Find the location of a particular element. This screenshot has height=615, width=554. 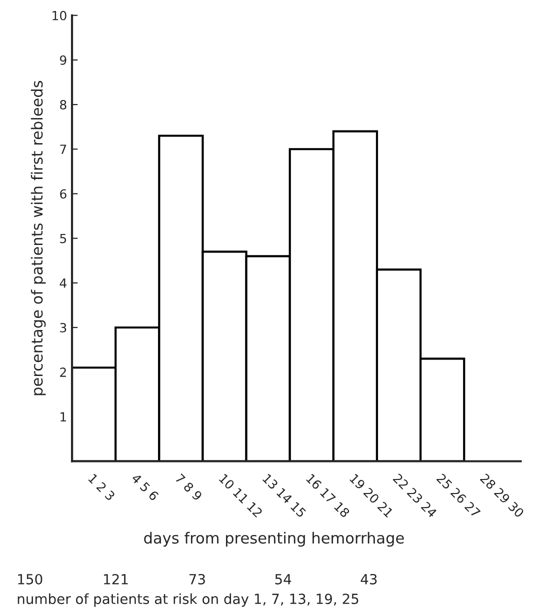

y-tick-label: 2 is located at coordinates (63, 372).